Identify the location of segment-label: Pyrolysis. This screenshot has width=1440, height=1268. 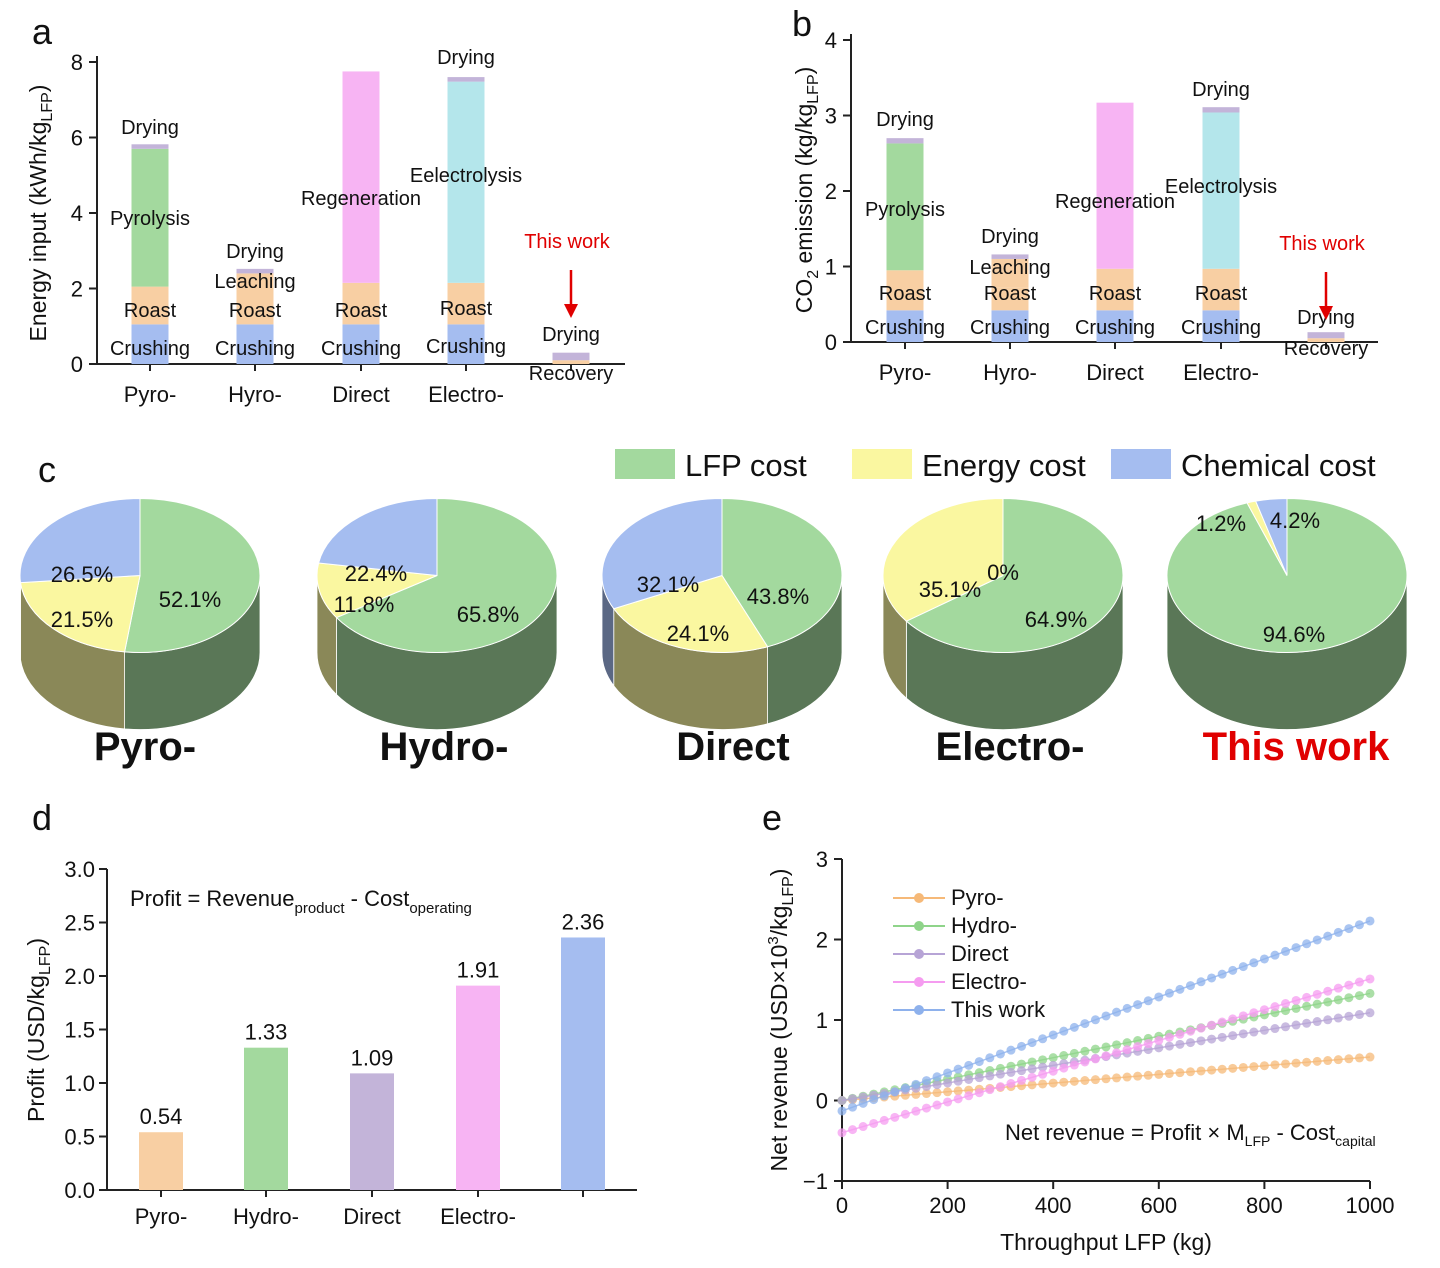
(905, 210).